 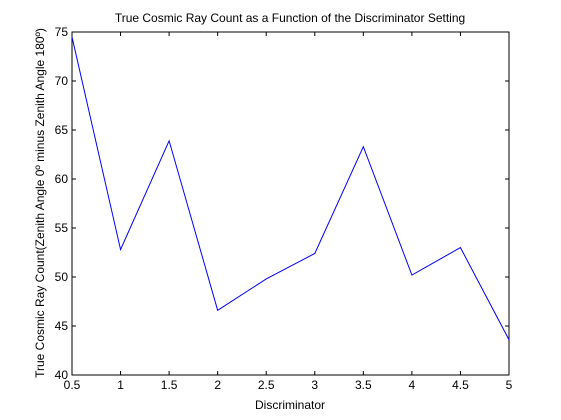 What do you see at coordinates (62, 228) in the screenshot?
I see `y-tick-label: 55` at bounding box center [62, 228].